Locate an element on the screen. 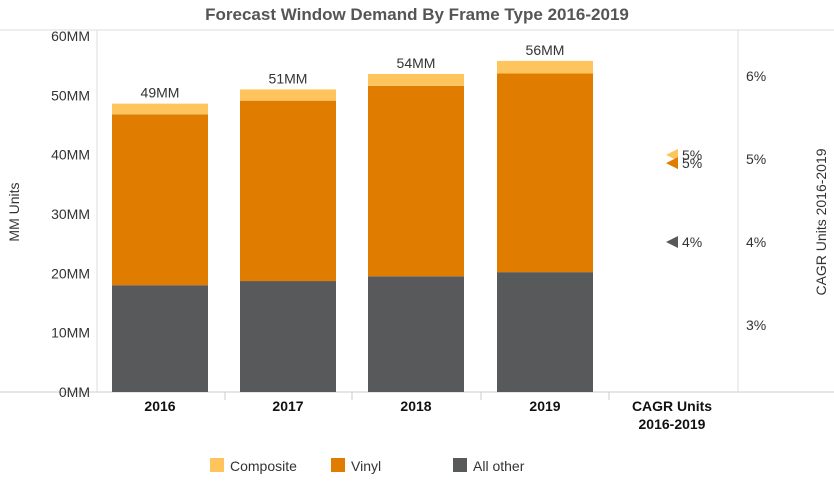  bar-all-other-2018 is located at coordinates (416, 334).